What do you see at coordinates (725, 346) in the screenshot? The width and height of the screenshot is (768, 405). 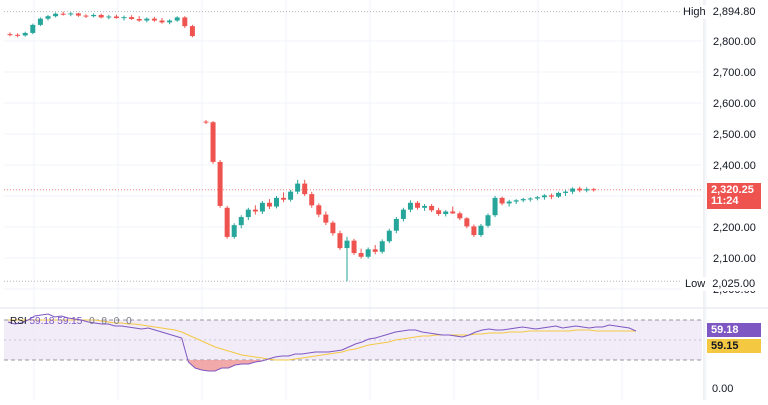 I see `rsi-sma-badge-value: 59.15` at bounding box center [725, 346].